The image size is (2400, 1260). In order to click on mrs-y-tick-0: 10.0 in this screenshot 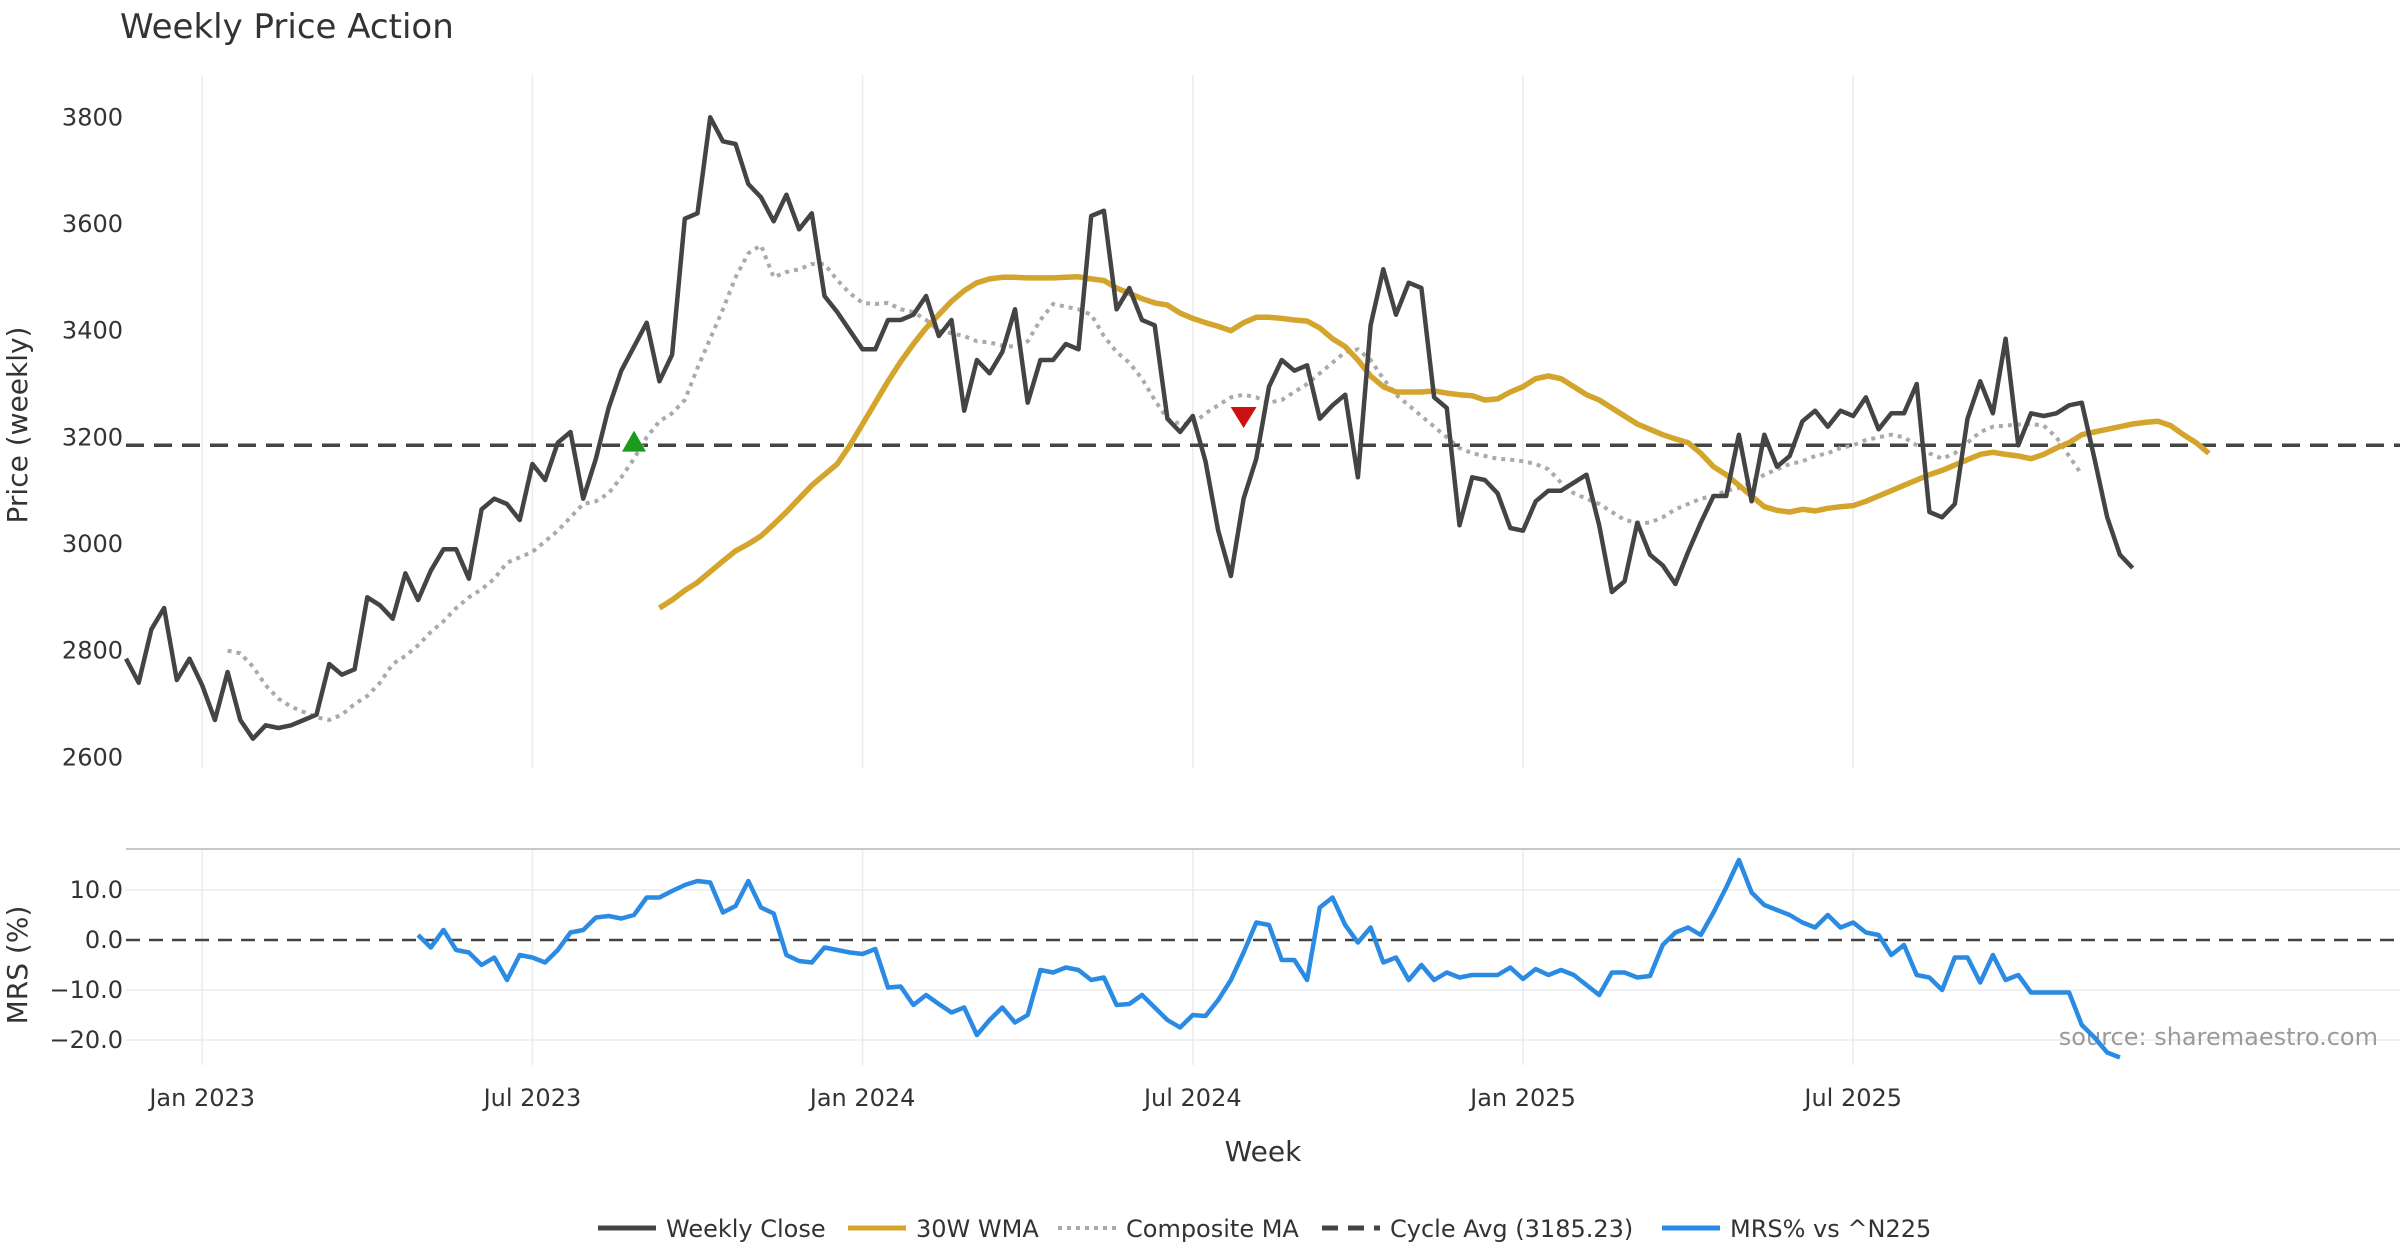, I will do `click(96, 890)`.